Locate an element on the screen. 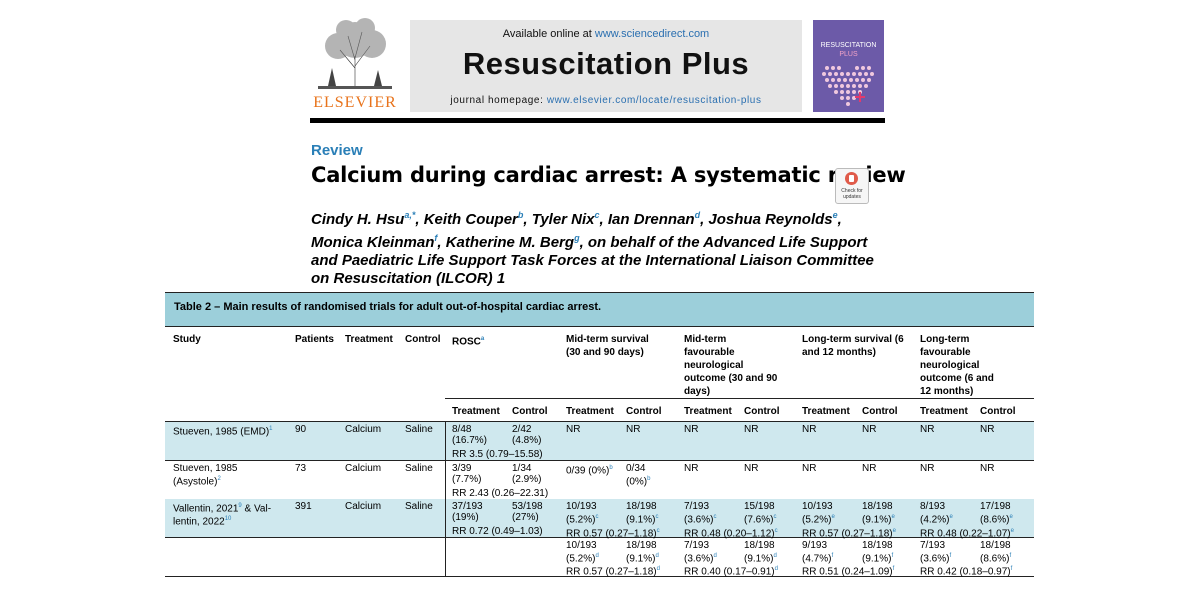 The width and height of the screenshot is (1200, 600). author: Tyler Nix is located at coordinates (563, 219).